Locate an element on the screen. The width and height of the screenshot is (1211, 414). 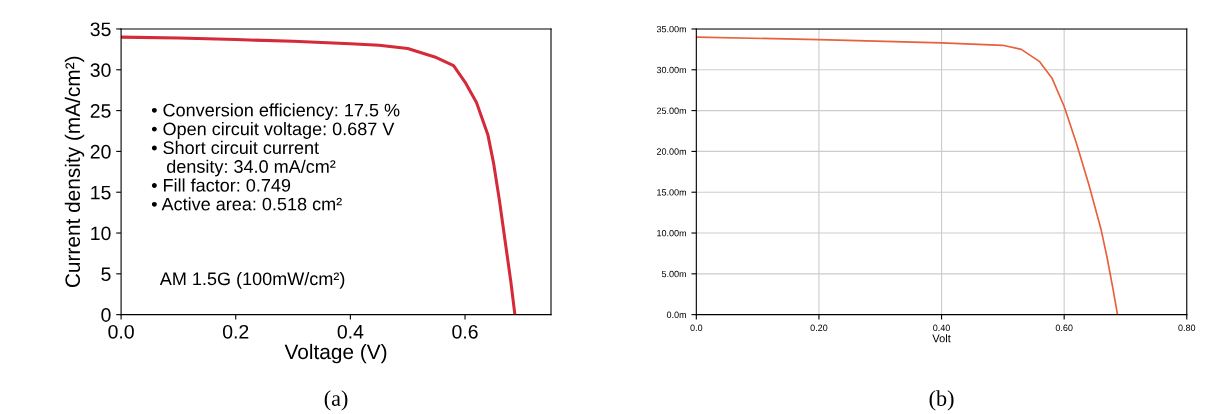
y-tick-label: 25.00m is located at coordinates (671, 110).